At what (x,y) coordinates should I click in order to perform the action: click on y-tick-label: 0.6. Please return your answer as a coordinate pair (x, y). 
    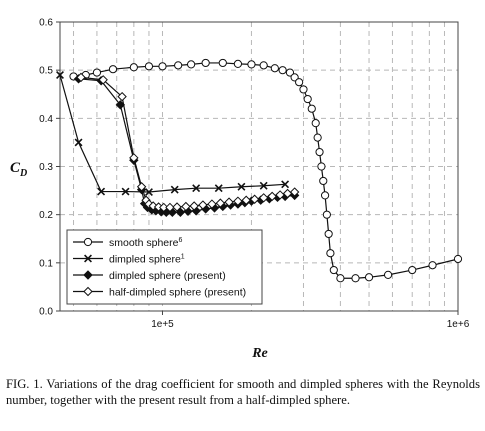
    Looking at the image, I should click on (46, 23).